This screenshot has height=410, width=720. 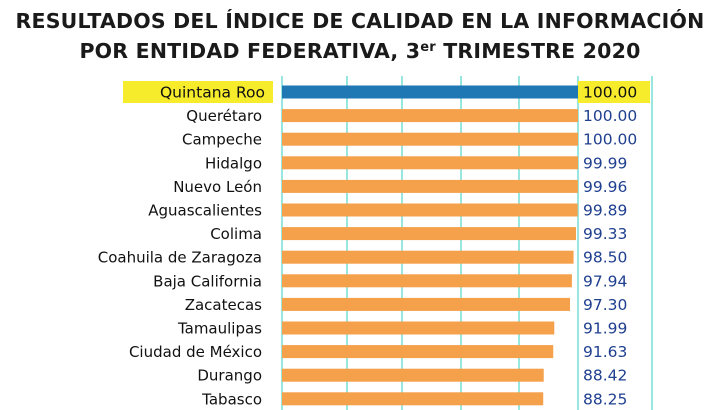 What do you see at coordinates (605, 376) in the screenshot?
I see `value-label-12: 88.42` at bounding box center [605, 376].